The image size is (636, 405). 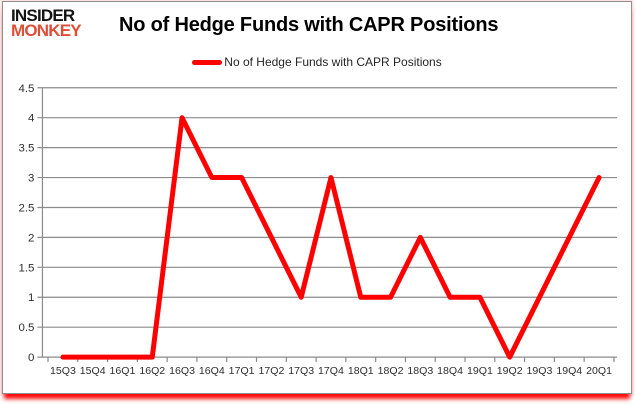 What do you see at coordinates (599, 371) in the screenshot?
I see `x-axis-label: 20Q1` at bounding box center [599, 371].